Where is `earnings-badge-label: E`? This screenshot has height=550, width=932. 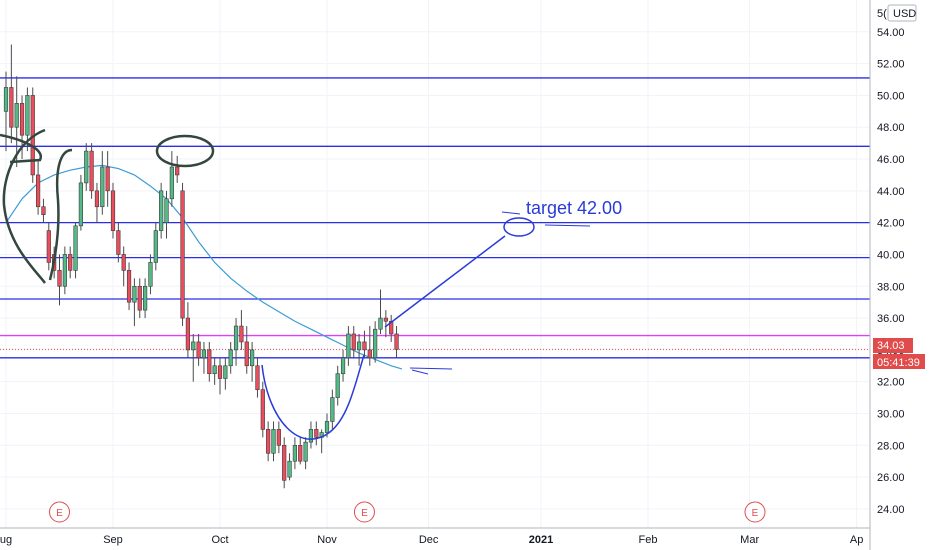 earnings-badge-label: E is located at coordinates (59, 513).